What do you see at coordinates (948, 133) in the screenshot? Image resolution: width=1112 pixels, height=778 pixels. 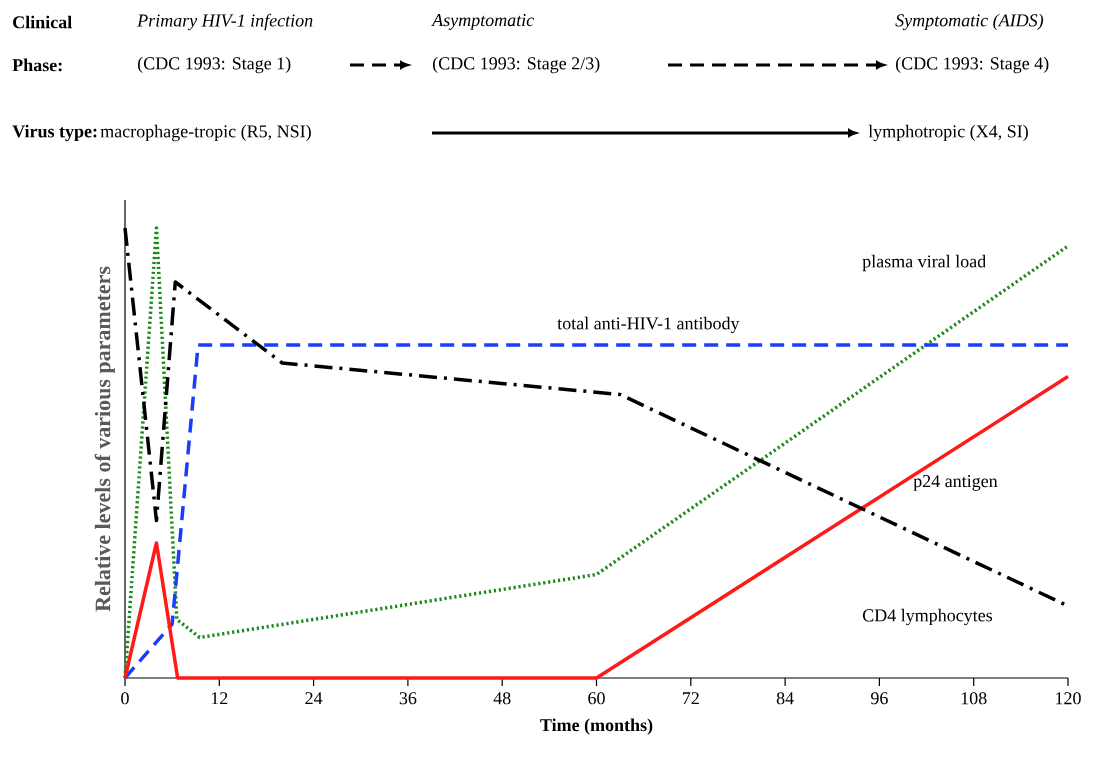 I see `text: lymphotropic (X4, SI)` at bounding box center [948, 133].